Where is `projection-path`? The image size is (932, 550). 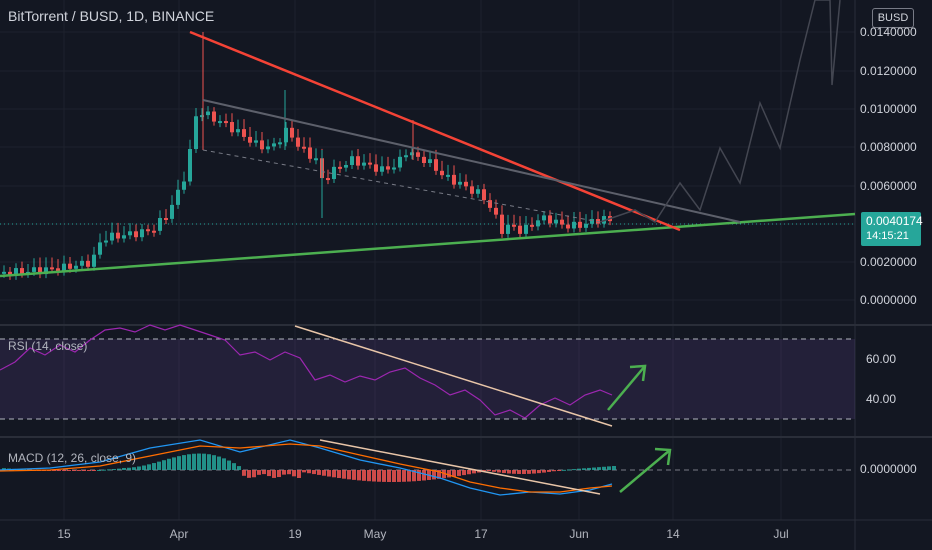
projection-path is located at coordinates (720, 112).